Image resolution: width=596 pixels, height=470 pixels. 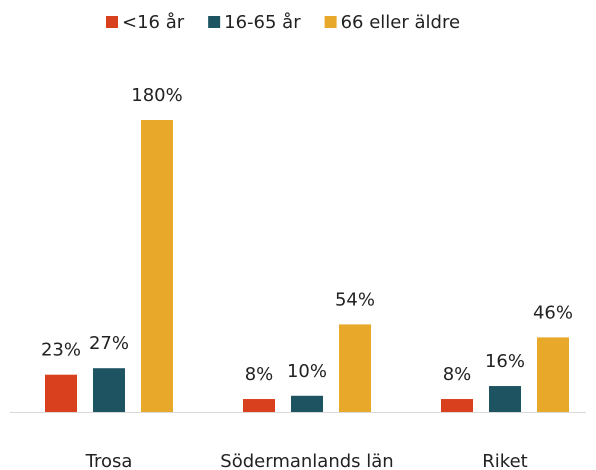 I want to click on x-tick-label: Södermanlands län, so click(x=306, y=460).